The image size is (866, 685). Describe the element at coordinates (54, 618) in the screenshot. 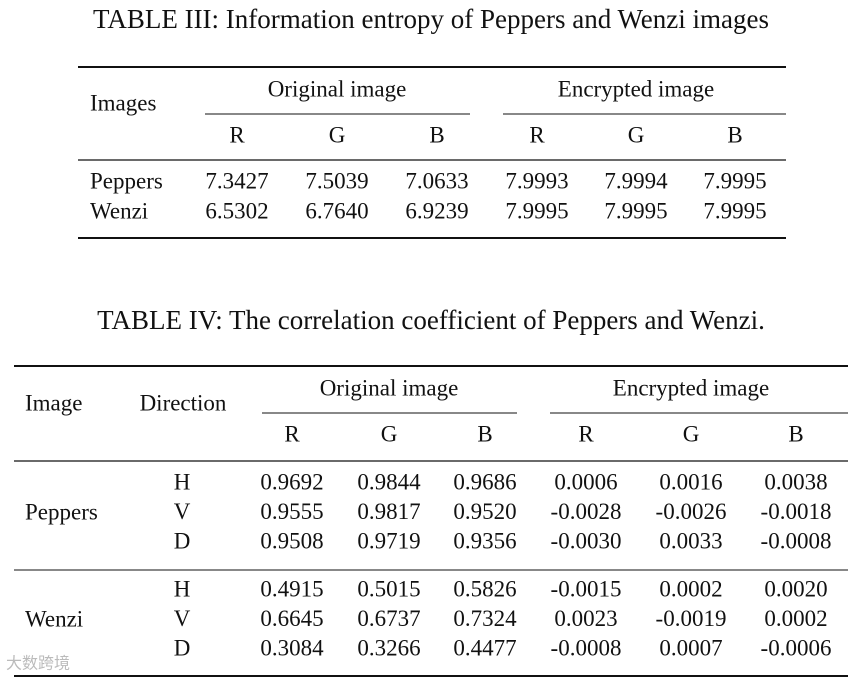

I see `group-label: Wenzi` at that location.